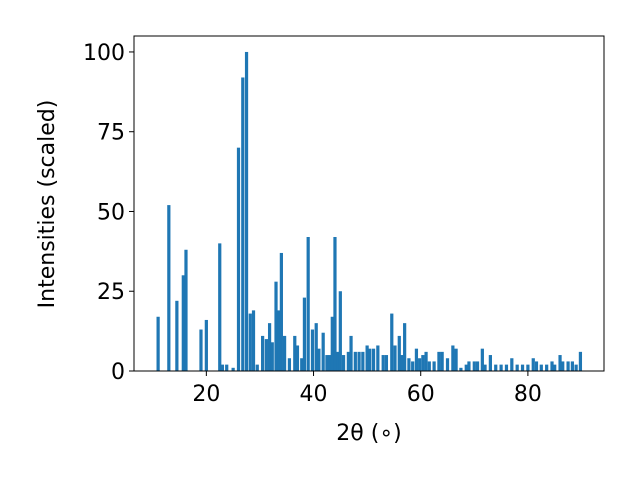 The height and width of the screenshot is (480, 640). Describe the element at coordinates (368, 433) in the screenshot. I see `x-axis-label: 2θ (∘)` at that location.